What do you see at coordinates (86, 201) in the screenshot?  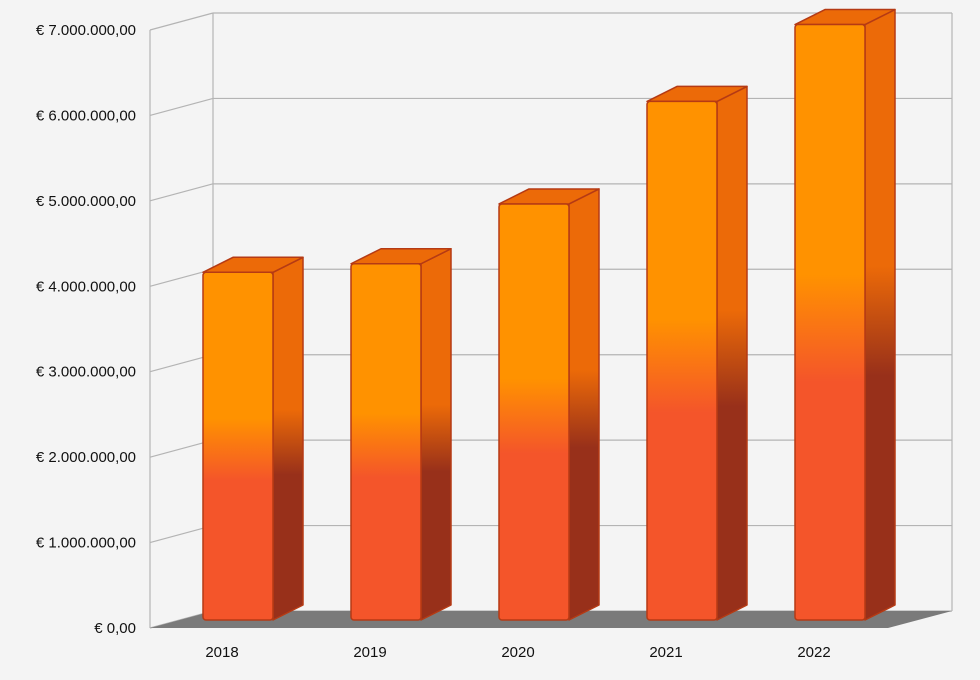 I see `y-tick-label: € 5.000.000,00` at bounding box center [86, 201].